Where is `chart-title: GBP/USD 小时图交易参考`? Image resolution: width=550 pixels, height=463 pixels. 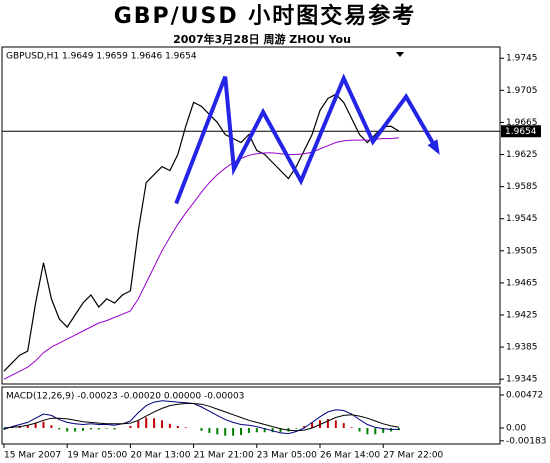
chart-title: GBP/USD 小时图交易参考 is located at coordinates (265, 16).